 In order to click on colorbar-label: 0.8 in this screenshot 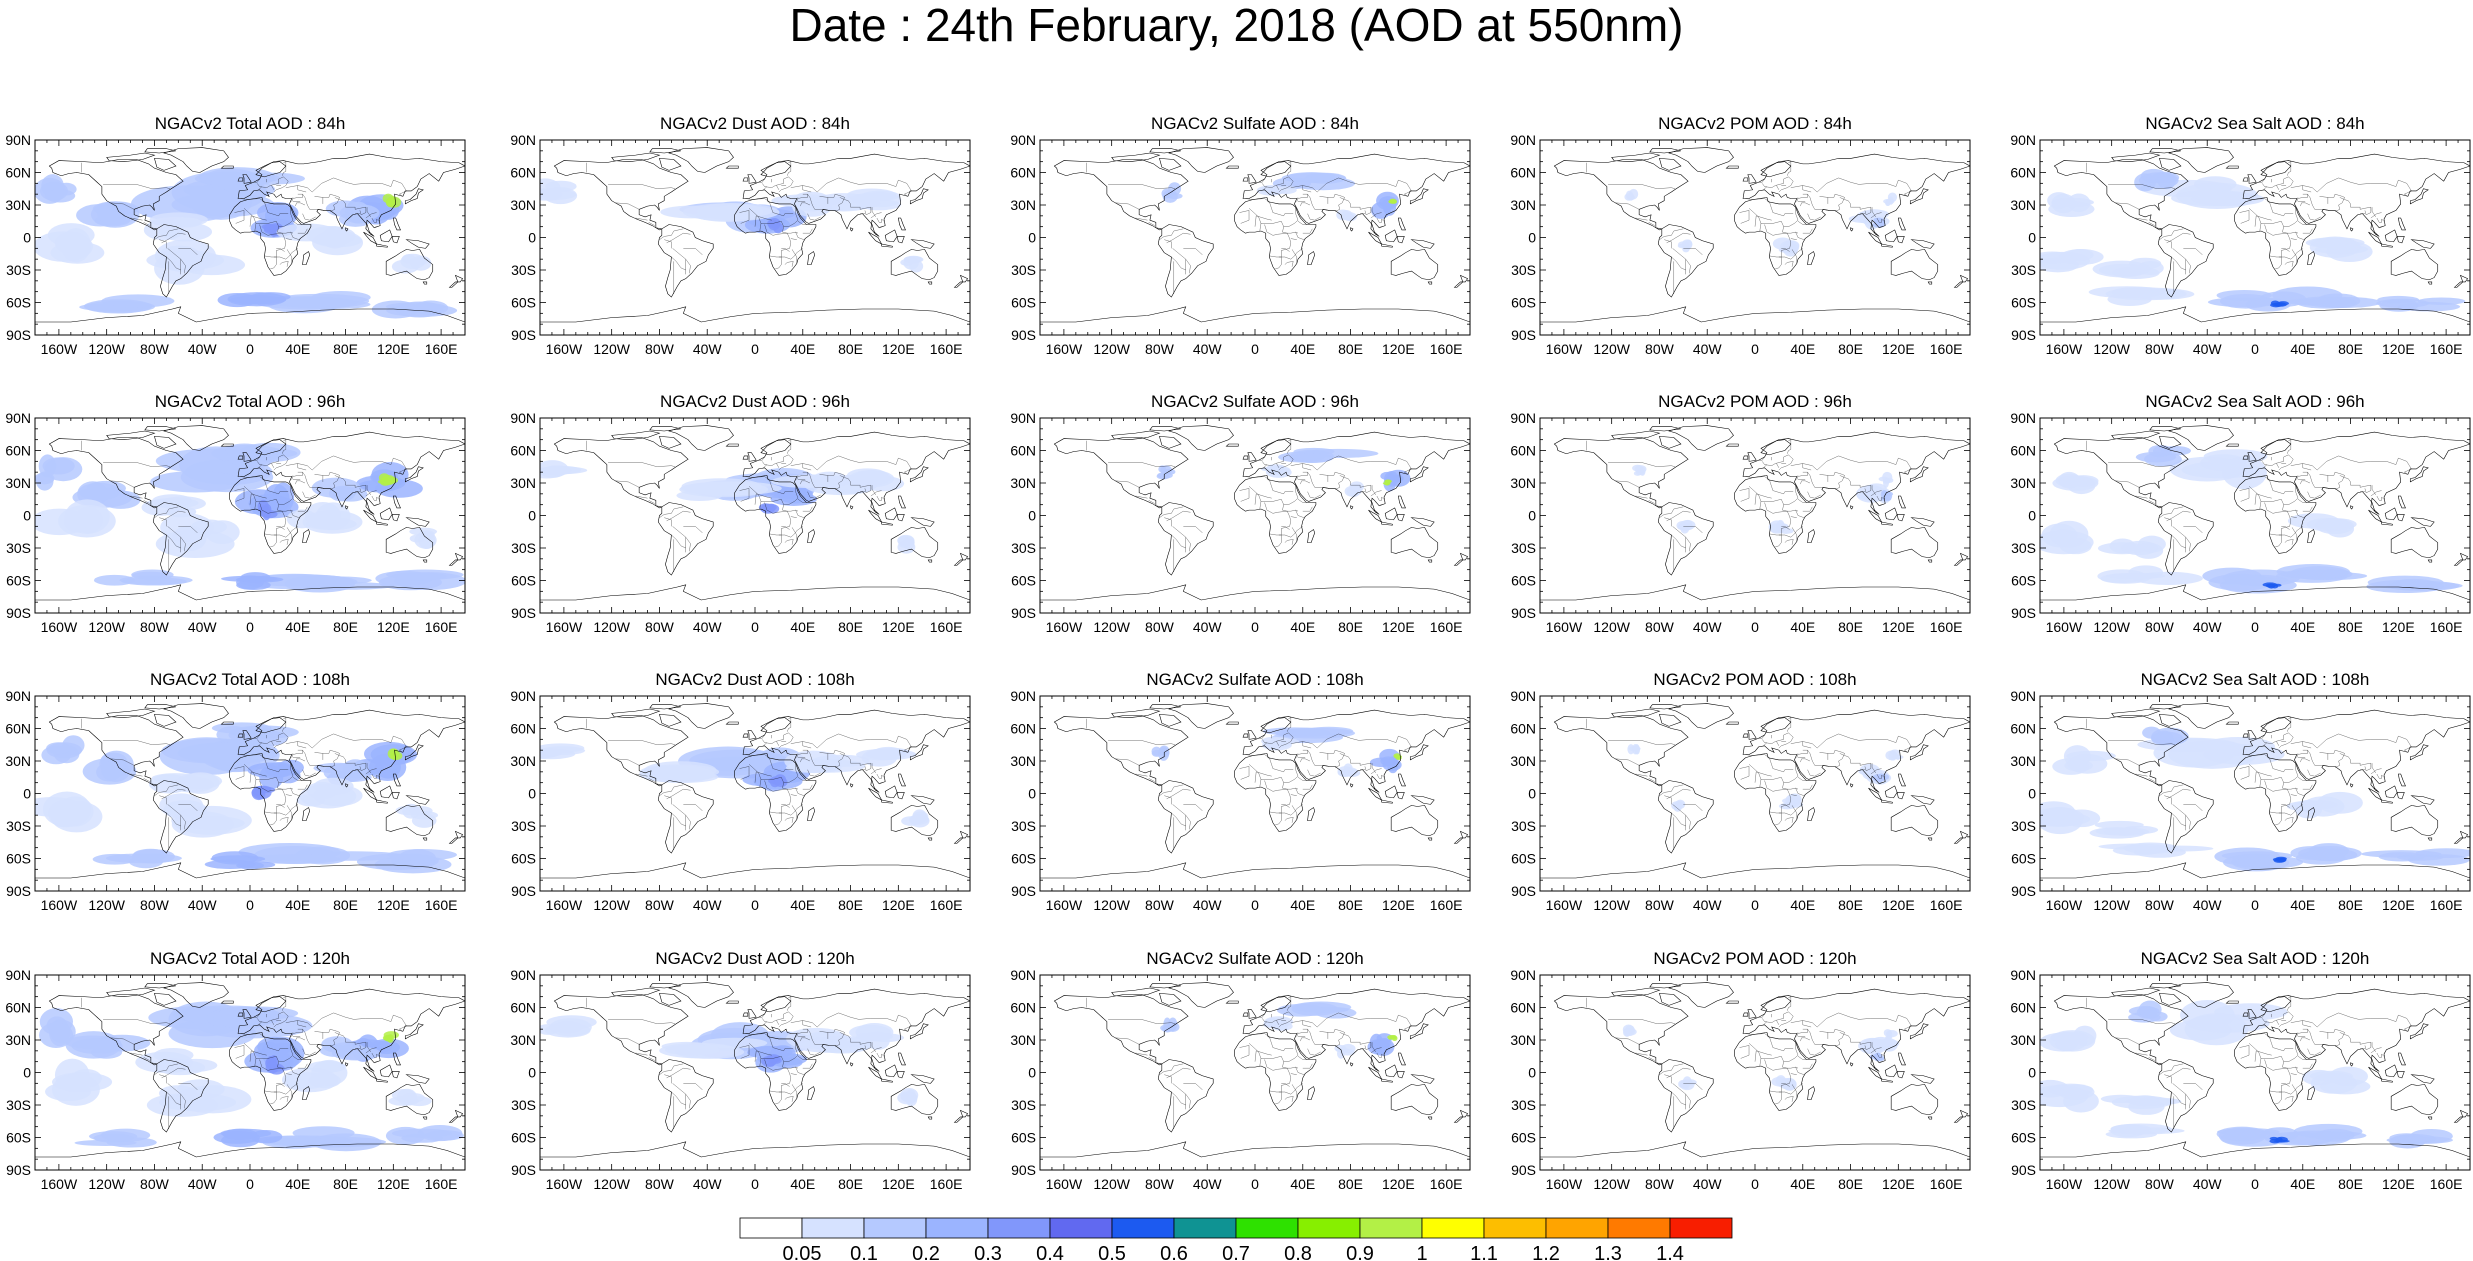, I will do `click(1298, 1252)`.